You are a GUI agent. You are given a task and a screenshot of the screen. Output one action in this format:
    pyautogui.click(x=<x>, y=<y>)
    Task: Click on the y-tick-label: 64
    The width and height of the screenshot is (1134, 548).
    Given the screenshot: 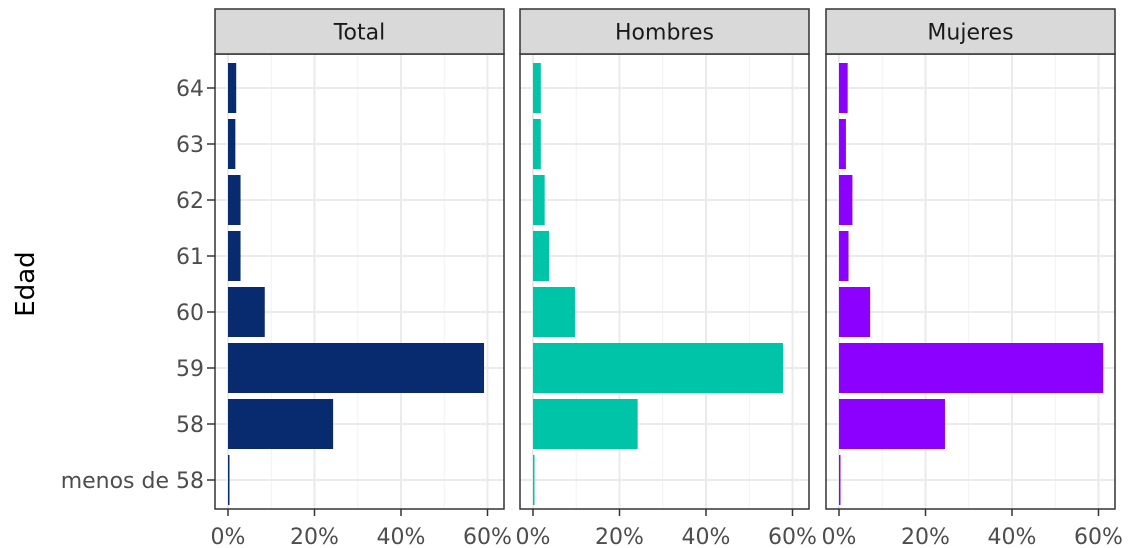 What is the action you would take?
    pyautogui.click(x=190, y=89)
    